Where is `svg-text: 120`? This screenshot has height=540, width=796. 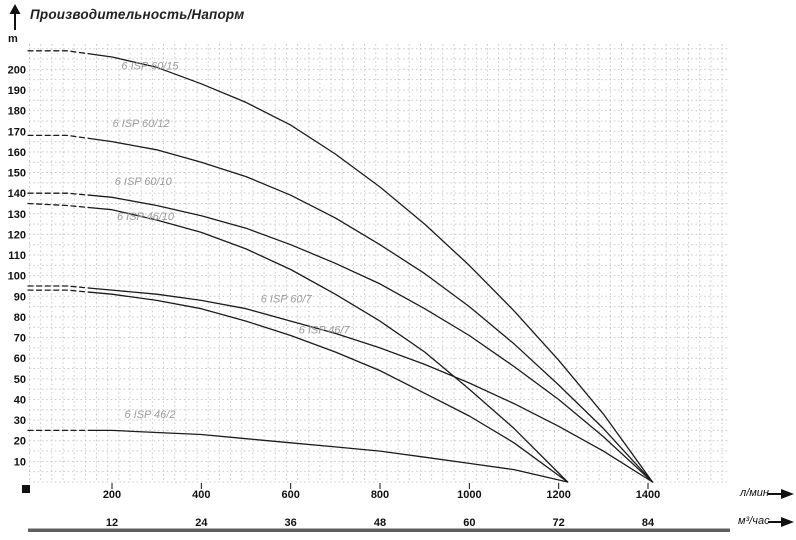 svg-text: 120 is located at coordinates (17, 235).